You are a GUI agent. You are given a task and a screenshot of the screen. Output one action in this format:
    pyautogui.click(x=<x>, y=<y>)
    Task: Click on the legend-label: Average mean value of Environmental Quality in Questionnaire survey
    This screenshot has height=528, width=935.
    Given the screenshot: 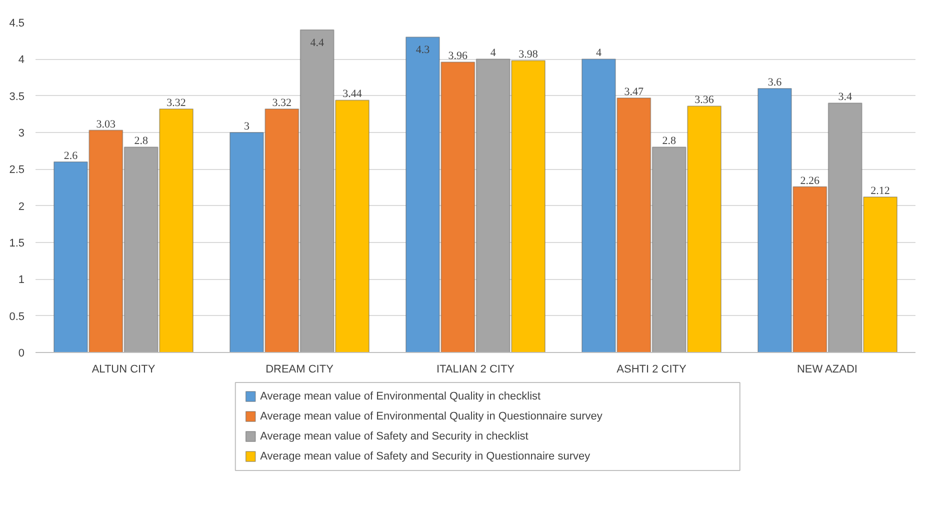 What is the action you would take?
    pyautogui.click(x=431, y=416)
    